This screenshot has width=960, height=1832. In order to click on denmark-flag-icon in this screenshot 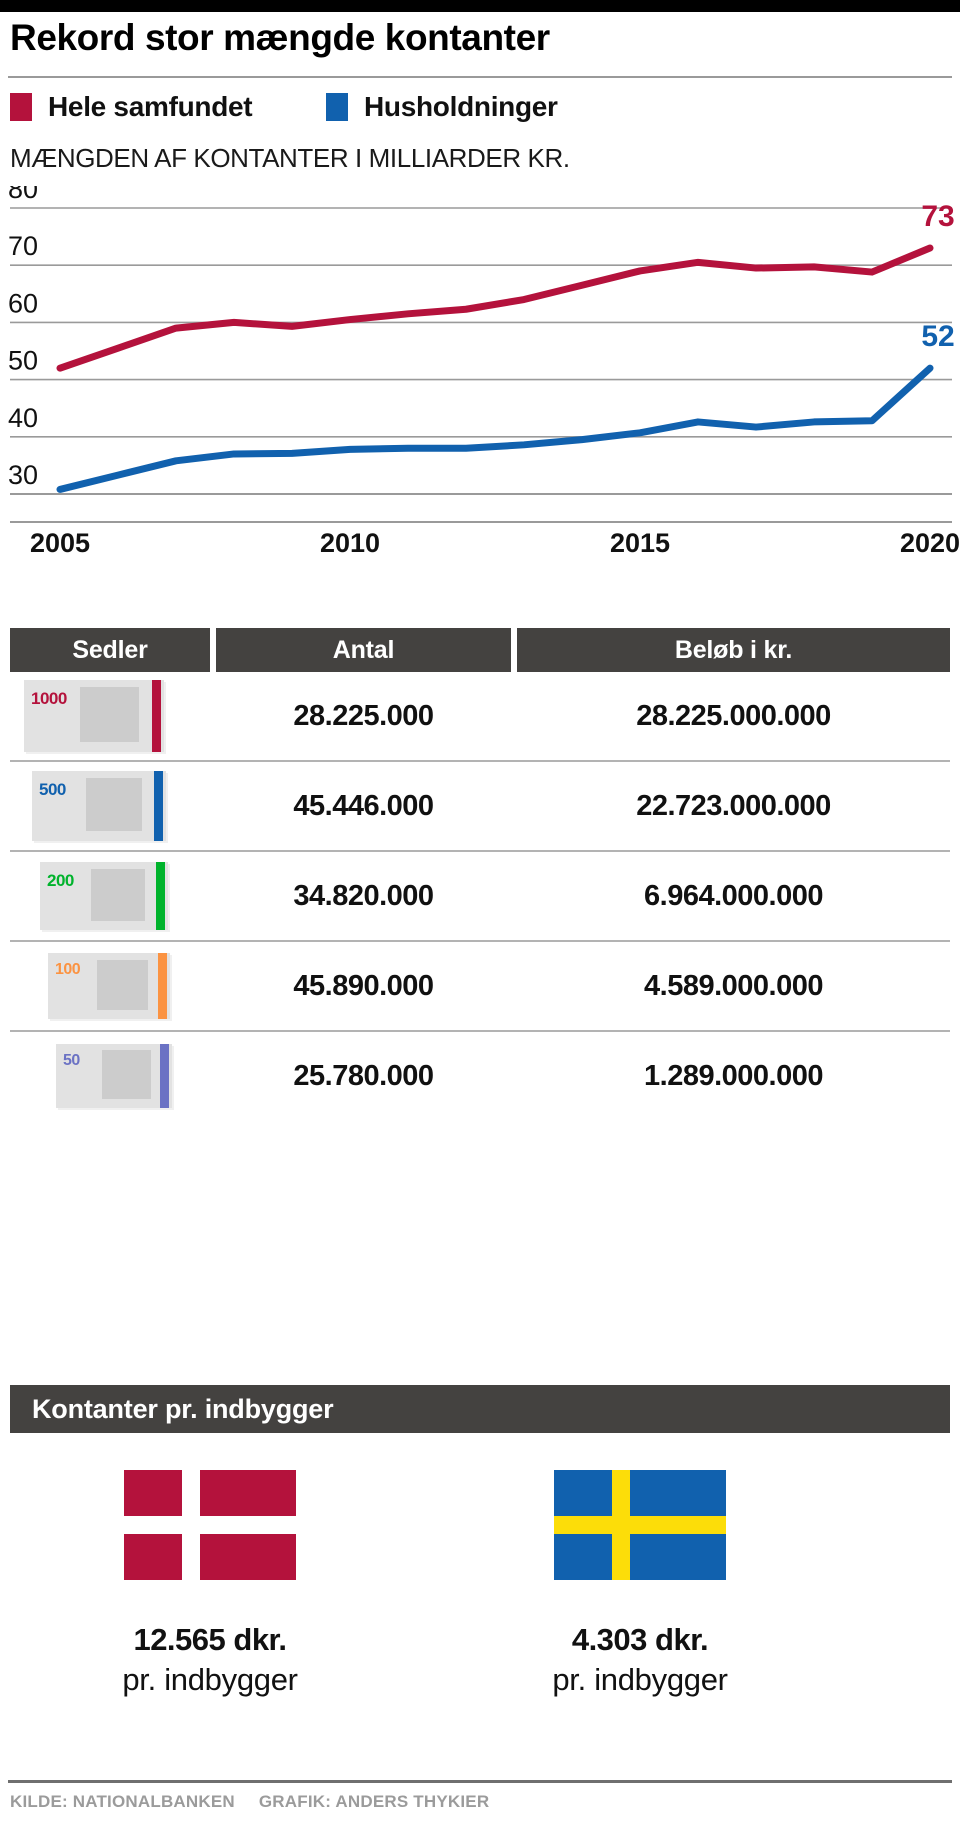, I will do `click(210, 1525)`.